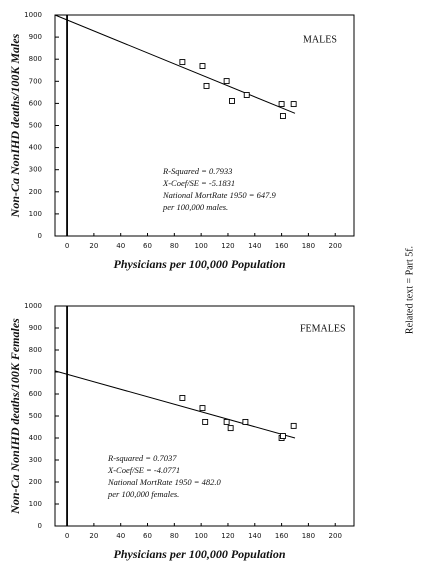 The height and width of the screenshot is (578, 421). I want to click on y-axis-label: Non-Ca NonIHD deaths/100K Males, so click(15, 125).